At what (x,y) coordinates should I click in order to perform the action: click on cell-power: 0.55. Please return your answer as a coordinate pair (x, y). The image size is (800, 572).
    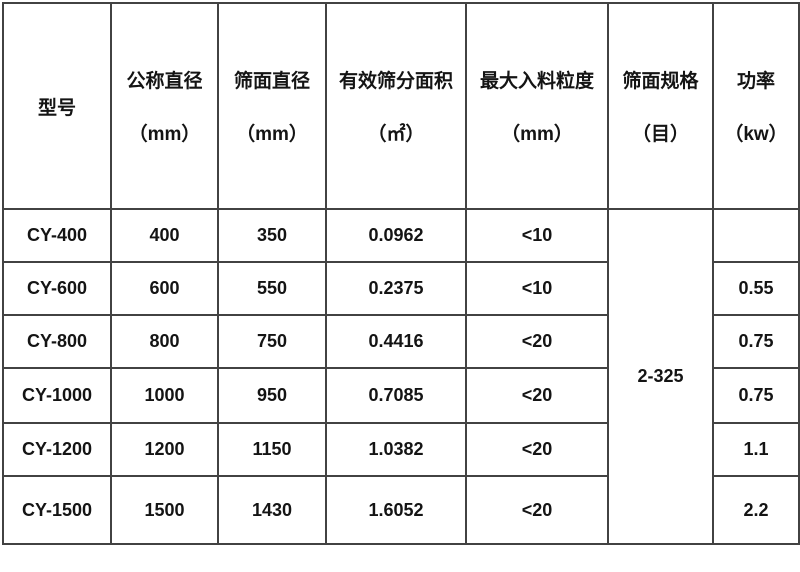
    Looking at the image, I should click on (756, 288).